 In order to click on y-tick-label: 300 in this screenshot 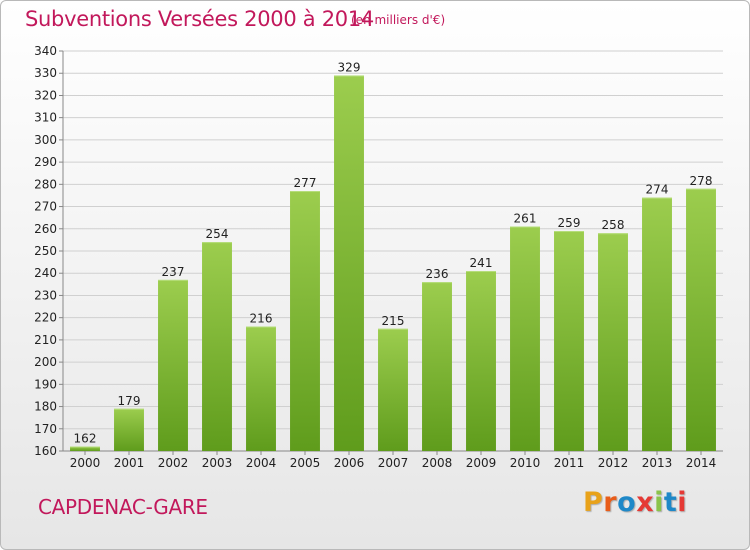, I will do `click(45, 140)`.